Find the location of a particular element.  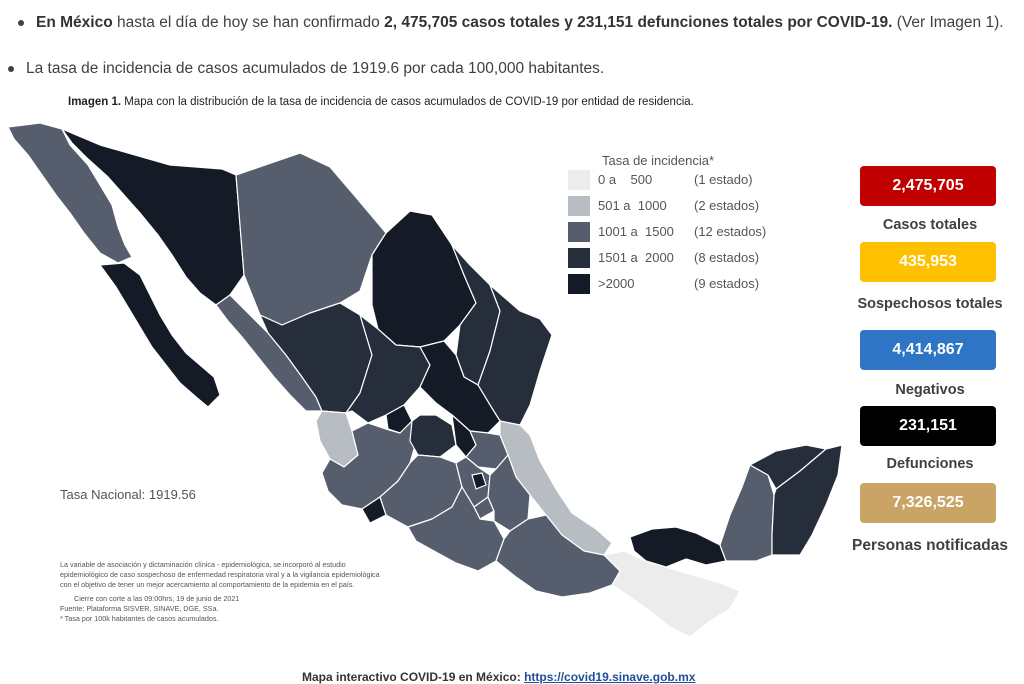

state-coahuila is located at coordinates (424, 279).